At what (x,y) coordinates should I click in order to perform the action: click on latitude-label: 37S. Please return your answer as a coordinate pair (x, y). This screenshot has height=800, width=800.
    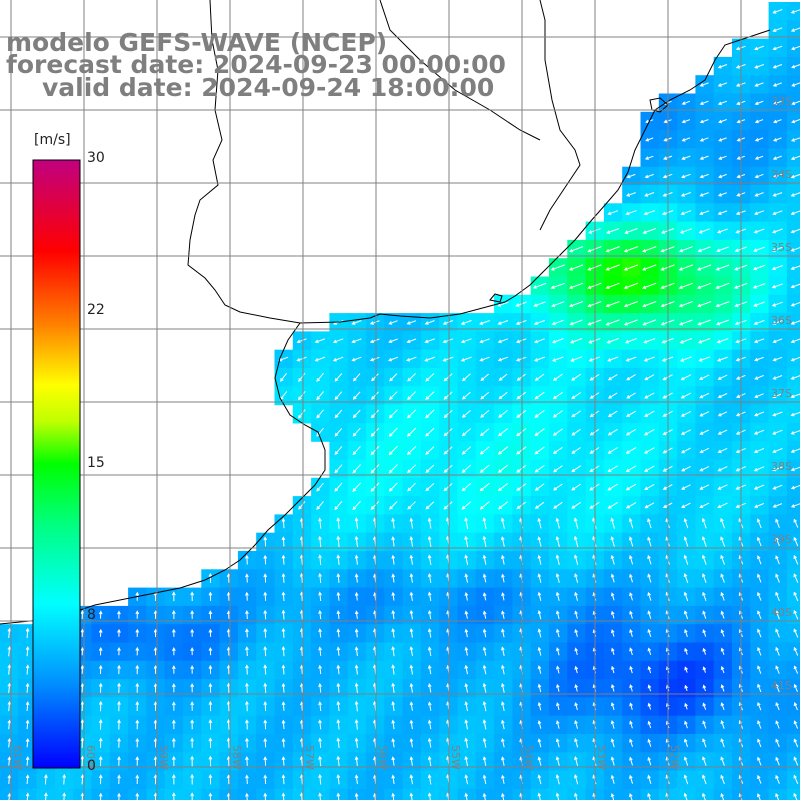
    Looking at the image, I should click on (781, 393).